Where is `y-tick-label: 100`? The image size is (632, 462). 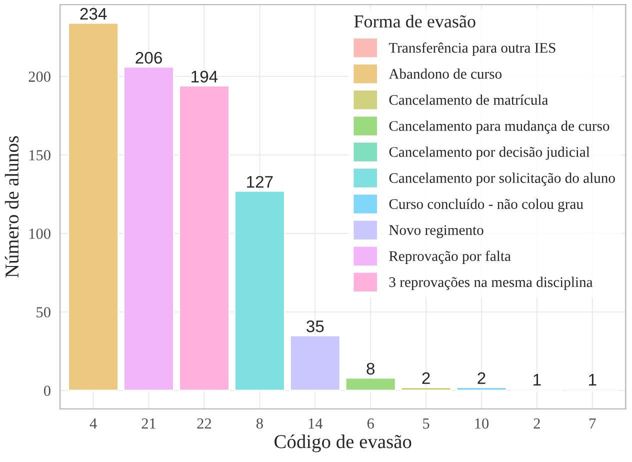
y-tick-label: 100 is located at coordinates (39, 233).